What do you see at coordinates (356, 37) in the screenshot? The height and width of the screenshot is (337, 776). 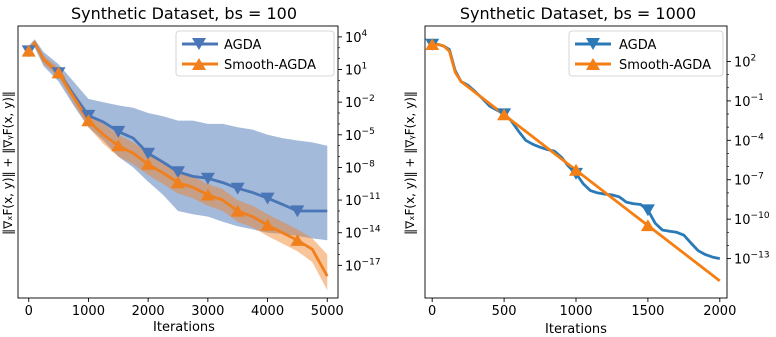 I see `y-tick-label: 10⁴` at bounding box center [356, 37].